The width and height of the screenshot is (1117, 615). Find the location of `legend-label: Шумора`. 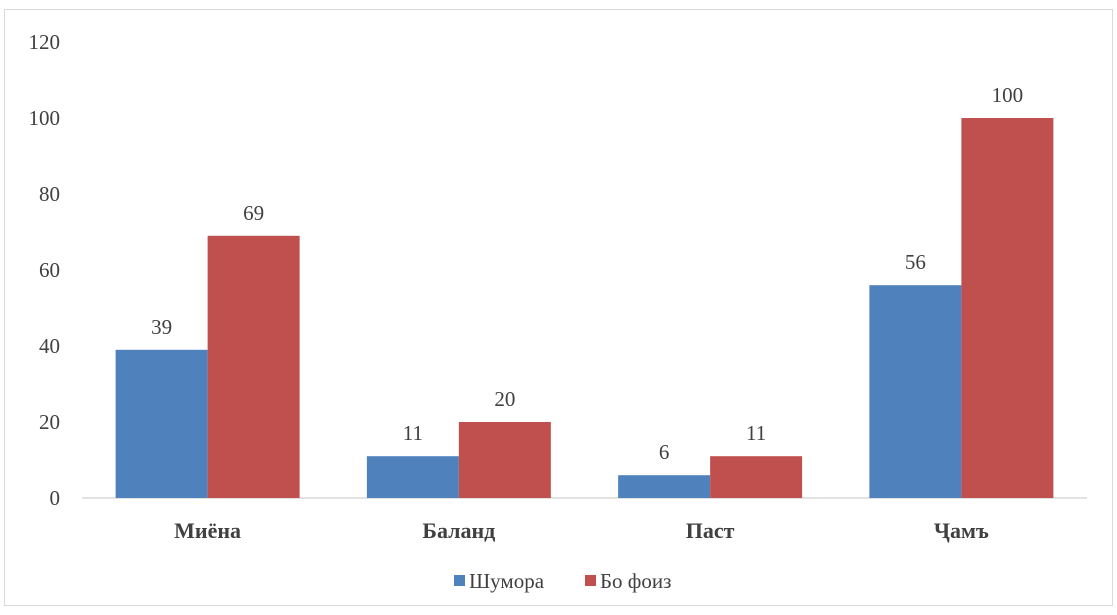

legend-label: Шумора is located at coordinates (507, 581).